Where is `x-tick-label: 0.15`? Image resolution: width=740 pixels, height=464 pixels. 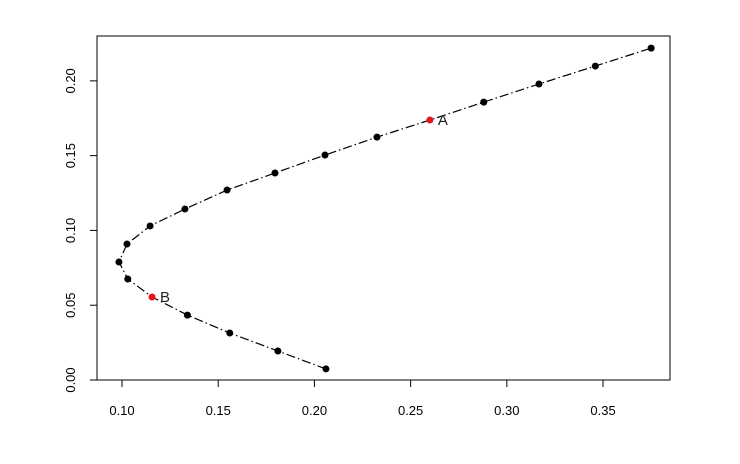
x-tick-label: 0.15 is located at coordinates (218, 410).